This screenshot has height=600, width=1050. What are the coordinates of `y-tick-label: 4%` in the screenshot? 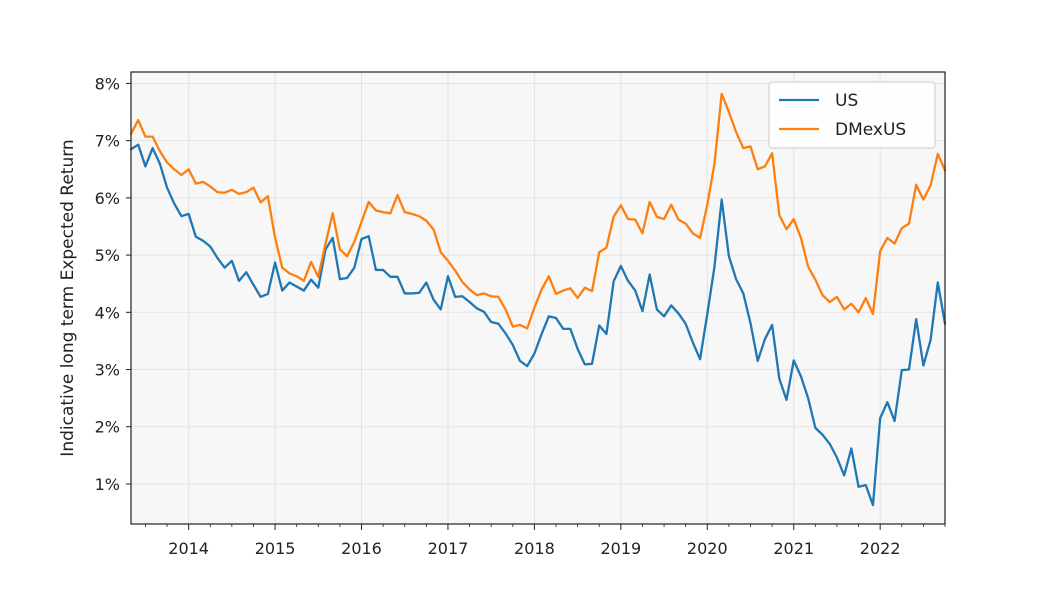 It's located at (107, 312).